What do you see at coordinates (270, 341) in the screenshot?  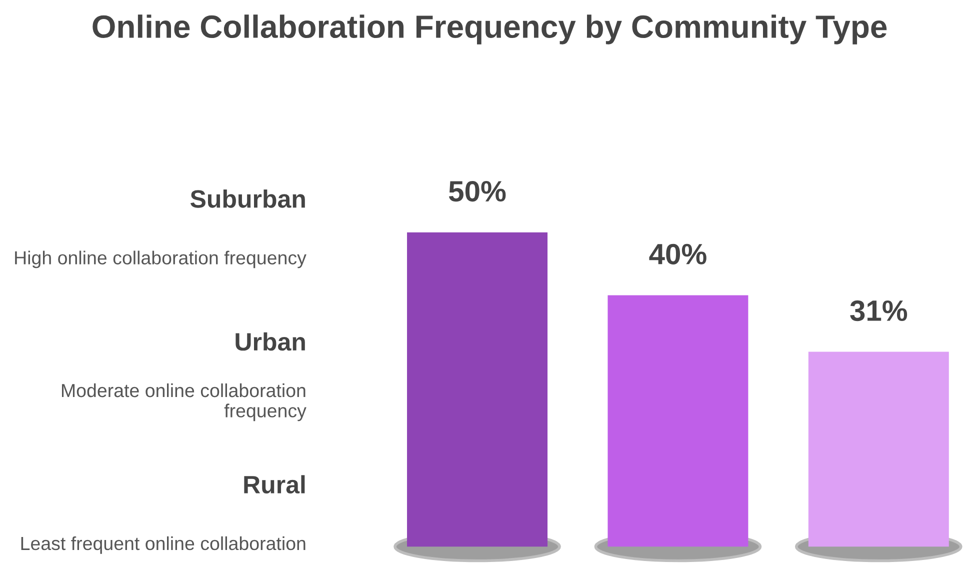 I see `text: Urban` at bounding box center [270, 341].